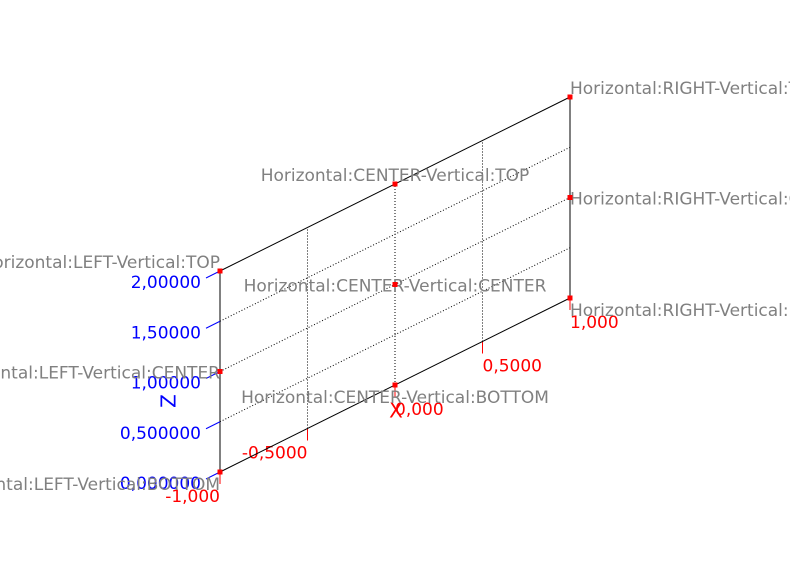  I want to click on x-tick-label: 0,5000, so click(512, 367).